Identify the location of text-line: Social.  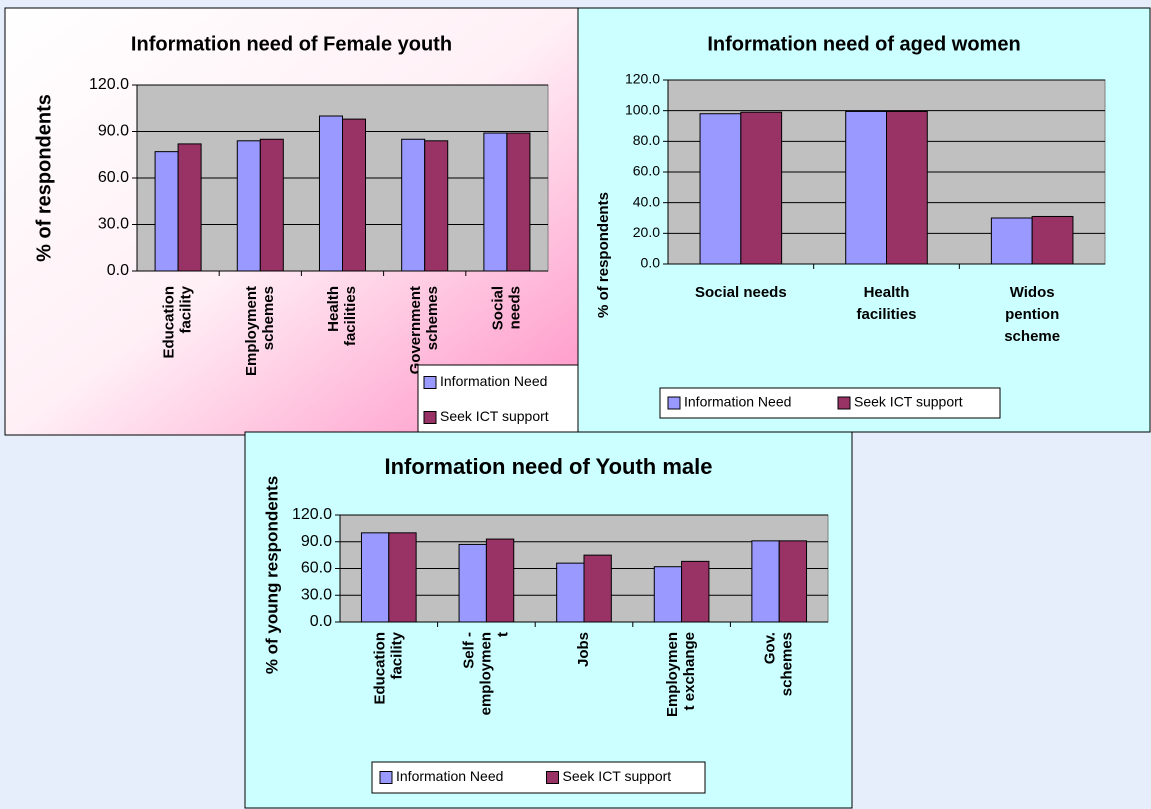
(497, 308).